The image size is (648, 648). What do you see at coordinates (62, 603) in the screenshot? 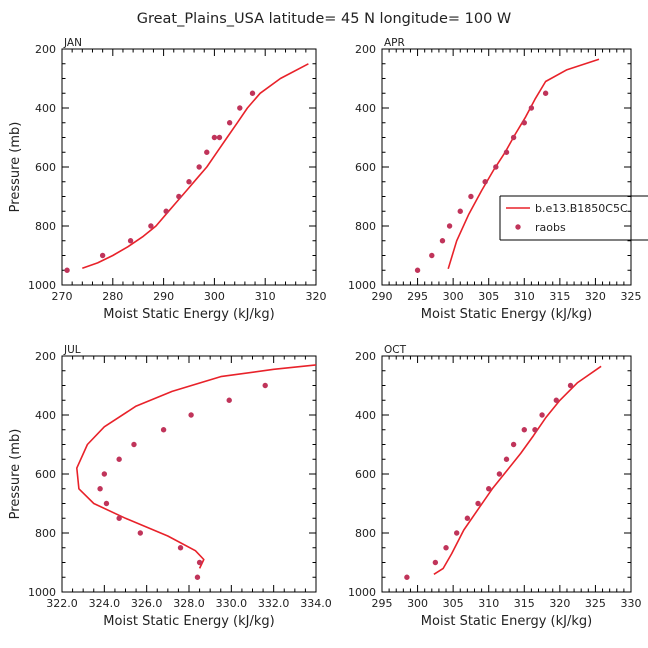
I see `x-tick-label: 322.0` at bounding box center [62, 603].